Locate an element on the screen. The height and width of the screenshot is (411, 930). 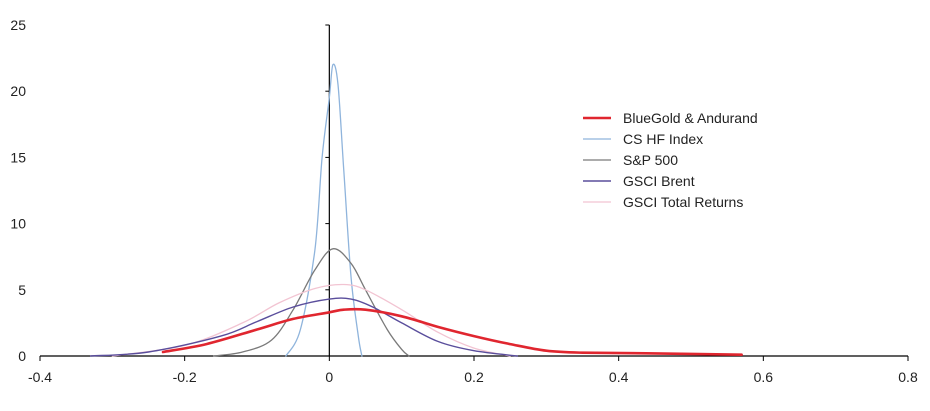
series-line-bluegold-andurand is located at coordinates (452, 331).